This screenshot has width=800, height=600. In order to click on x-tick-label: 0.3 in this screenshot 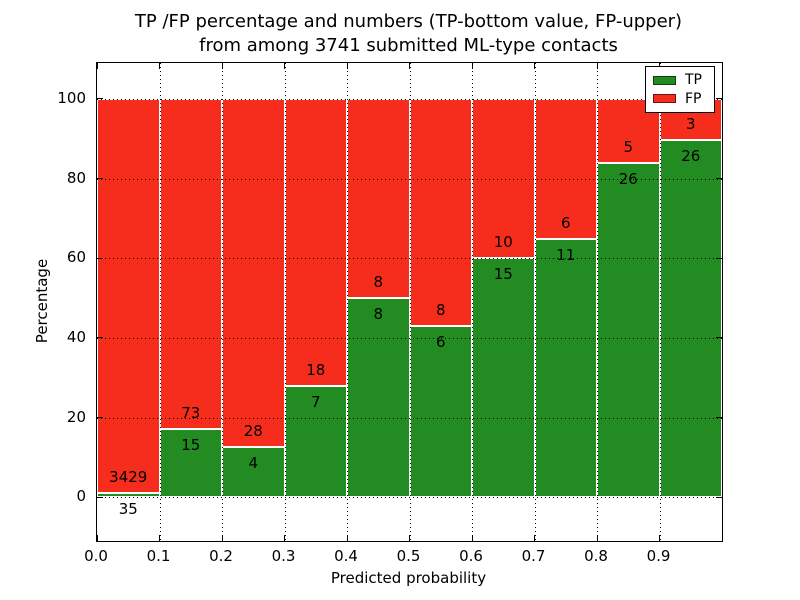, I will do `click(283, 556)`.